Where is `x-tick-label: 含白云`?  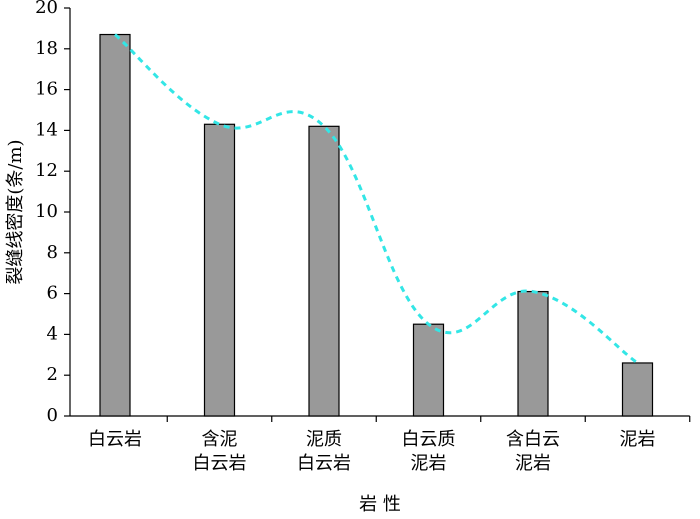 x-tick-label: 含白云 is located at coordinates (533, 439).